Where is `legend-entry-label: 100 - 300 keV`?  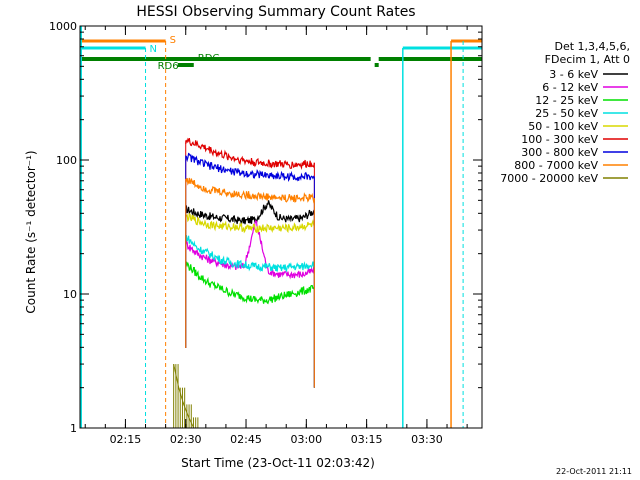
legend-entry-label: 100 - 300 keV is located at coordinates (559, 139).